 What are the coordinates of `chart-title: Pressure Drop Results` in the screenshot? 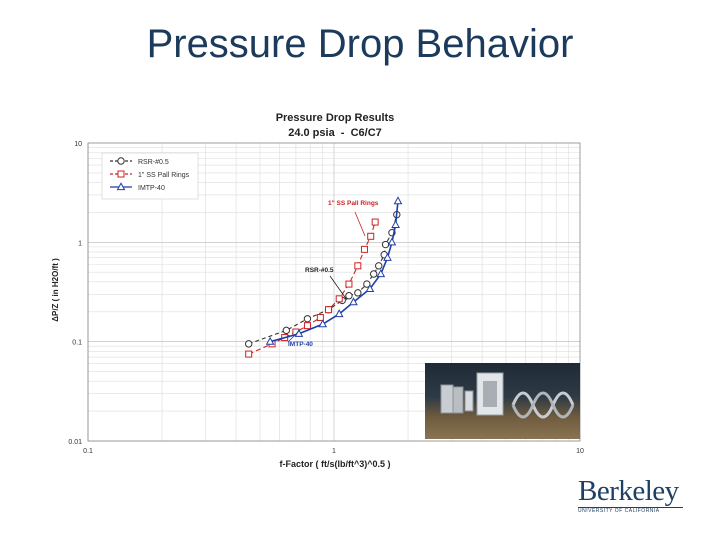 It's located at (335, 118).